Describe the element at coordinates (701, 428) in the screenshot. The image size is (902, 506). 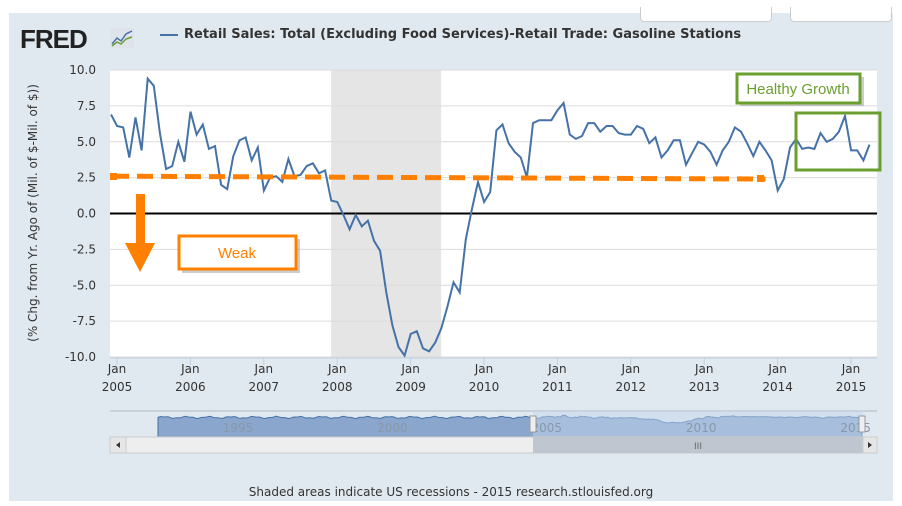
I see `navigator-year-label: 2010` at that location.